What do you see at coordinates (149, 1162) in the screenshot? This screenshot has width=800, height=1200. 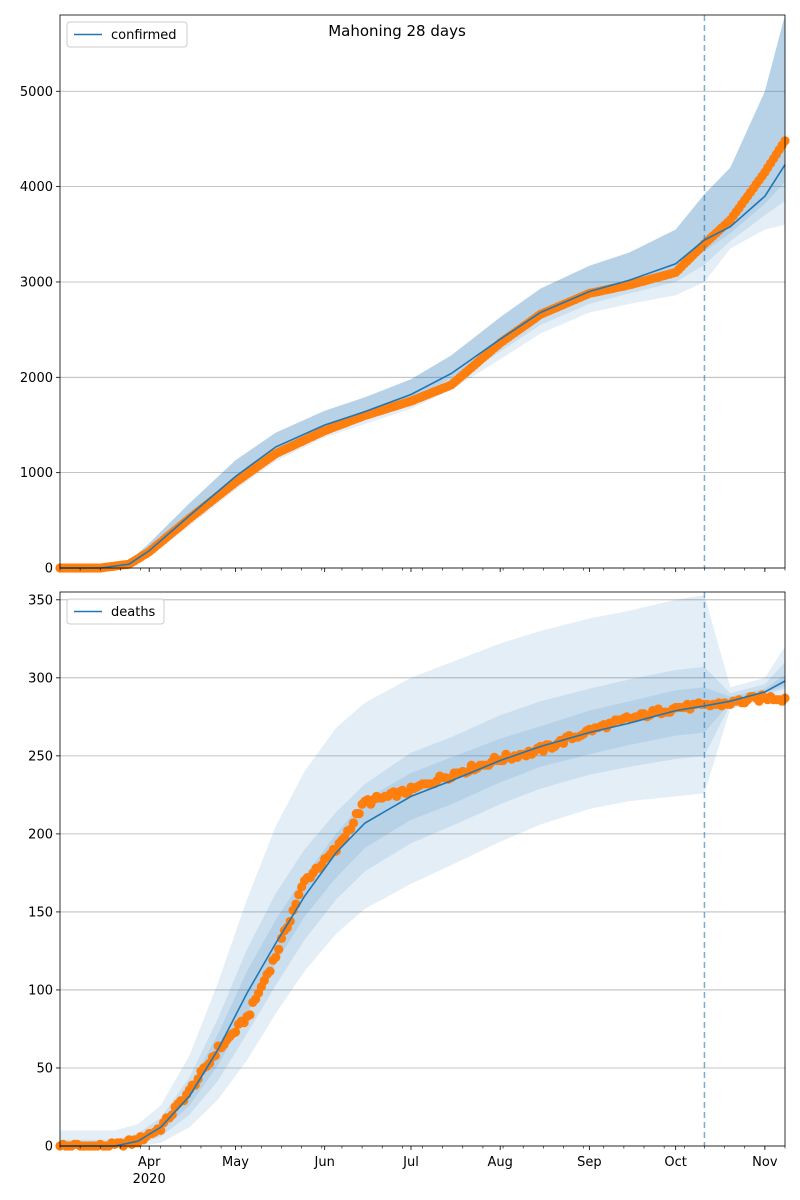 I see `x-tick-label: Apr` at bounding box center [149, 1162].